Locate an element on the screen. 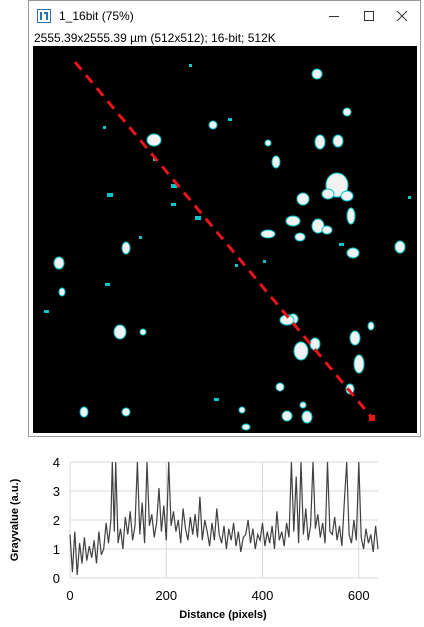 The height and width of the screenshot is (627, 424). title-bar: 1_16bit (75%) is located at coordinates (224, 16).